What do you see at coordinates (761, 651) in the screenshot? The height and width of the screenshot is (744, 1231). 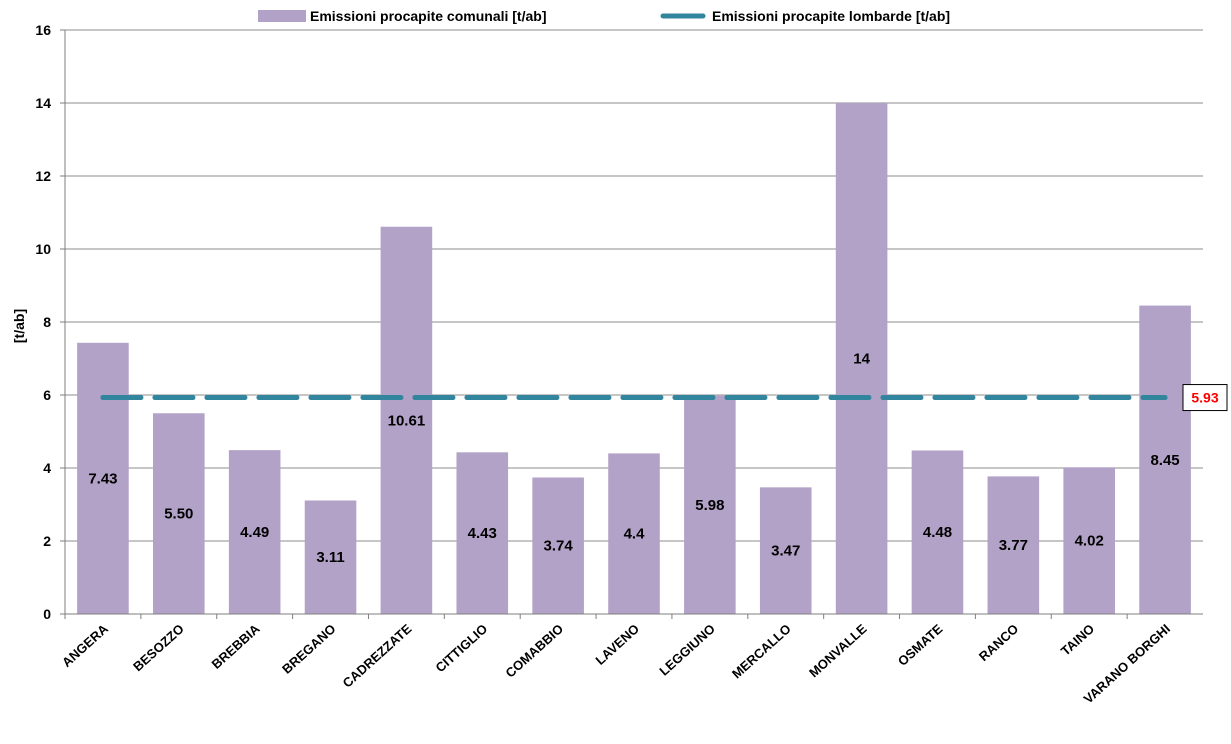 I see `x-tick-label: MERCALLO` at bounding box center [761, 651].